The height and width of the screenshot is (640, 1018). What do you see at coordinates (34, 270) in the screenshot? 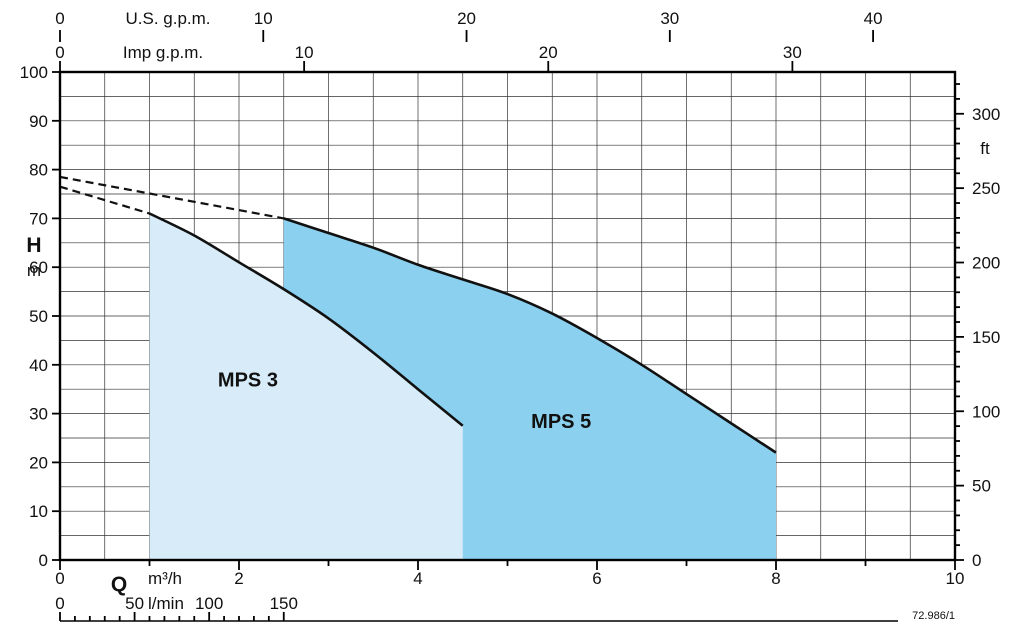
I see `axis-unit-m: m` at bounding box center [34, 270].